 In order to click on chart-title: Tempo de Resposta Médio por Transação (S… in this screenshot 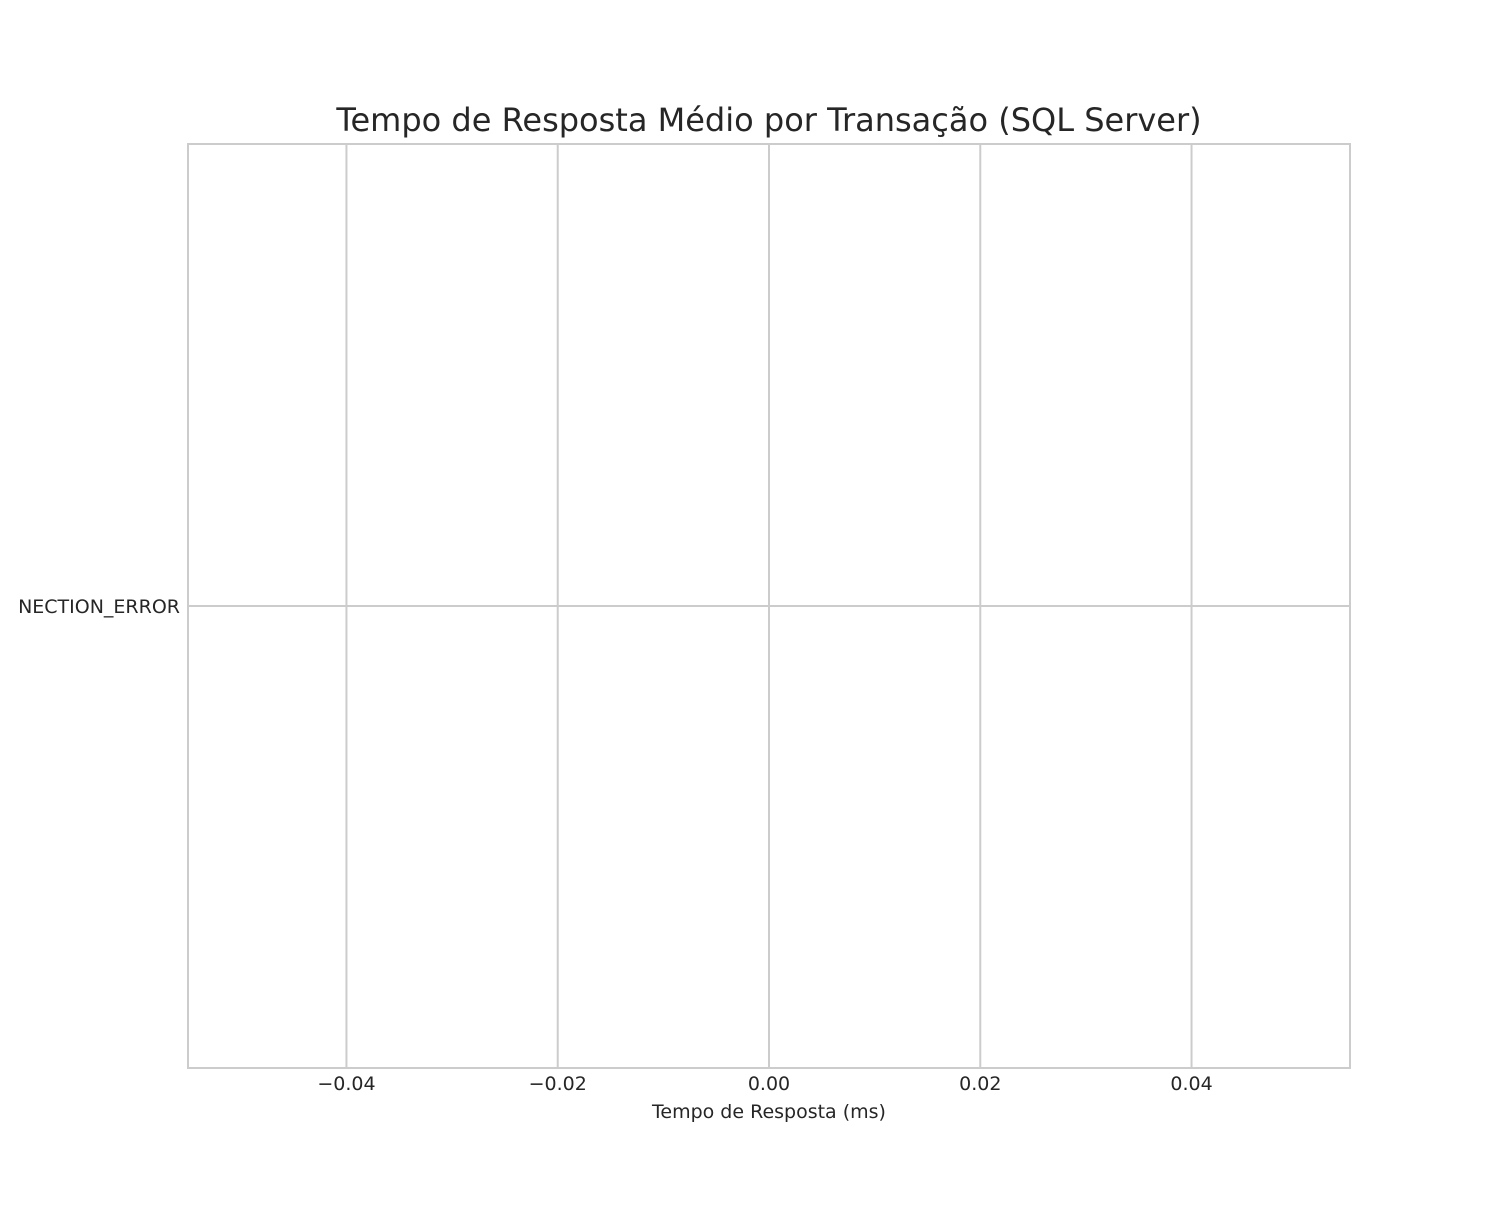, I will do `click(768, 120)`.